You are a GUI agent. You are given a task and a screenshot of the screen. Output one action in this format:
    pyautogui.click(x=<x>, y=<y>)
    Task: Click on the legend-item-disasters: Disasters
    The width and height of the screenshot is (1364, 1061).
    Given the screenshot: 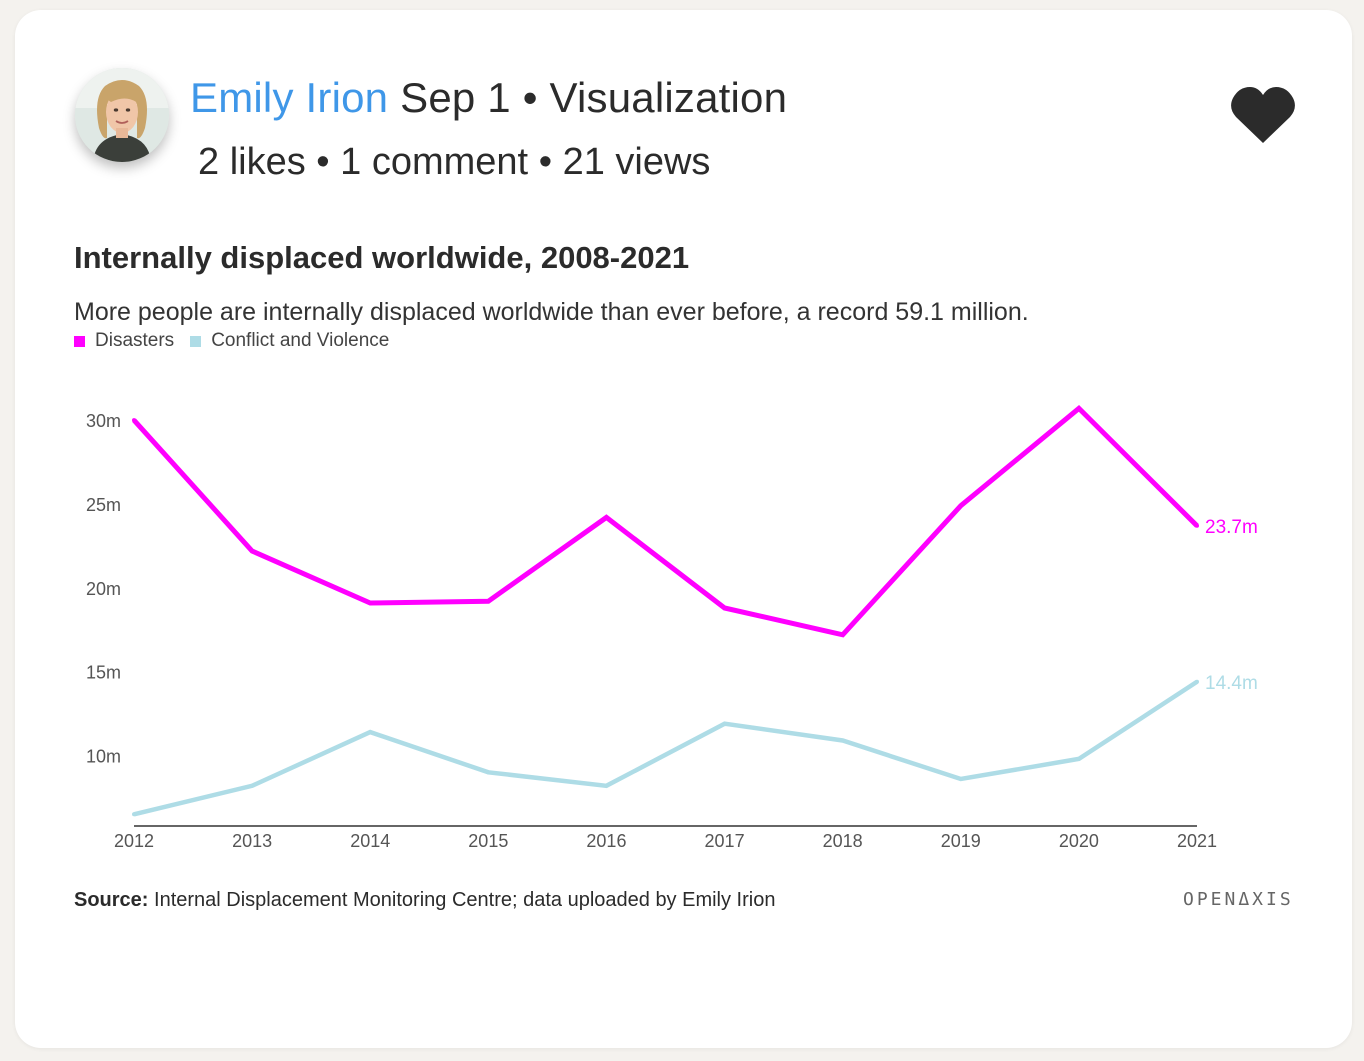 What is the action you would take?
    pyautogui.click(x=124, y=341)
    